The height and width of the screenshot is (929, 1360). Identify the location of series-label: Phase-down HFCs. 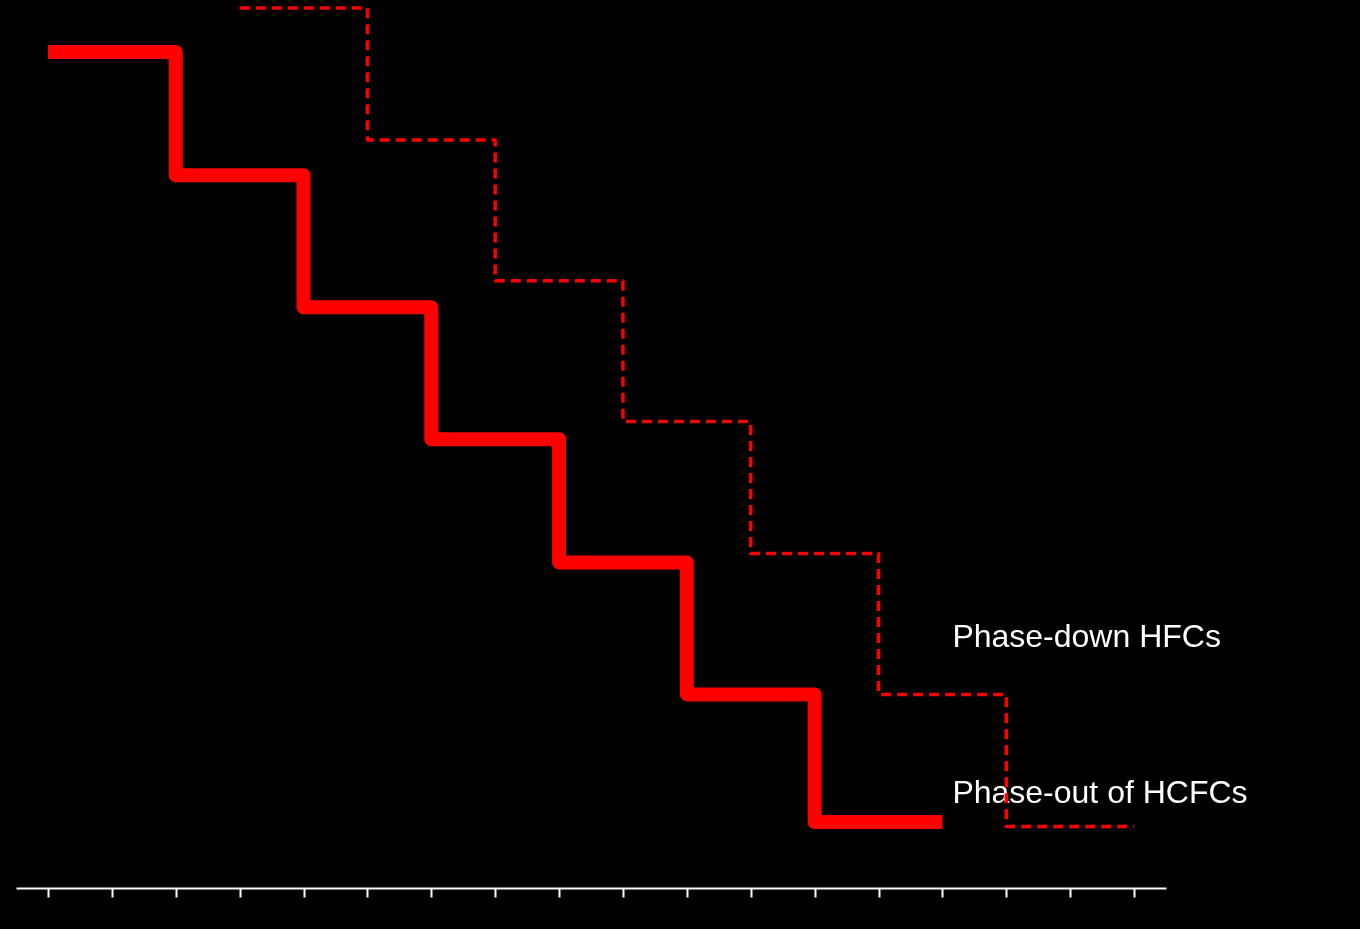
(1086, 636).